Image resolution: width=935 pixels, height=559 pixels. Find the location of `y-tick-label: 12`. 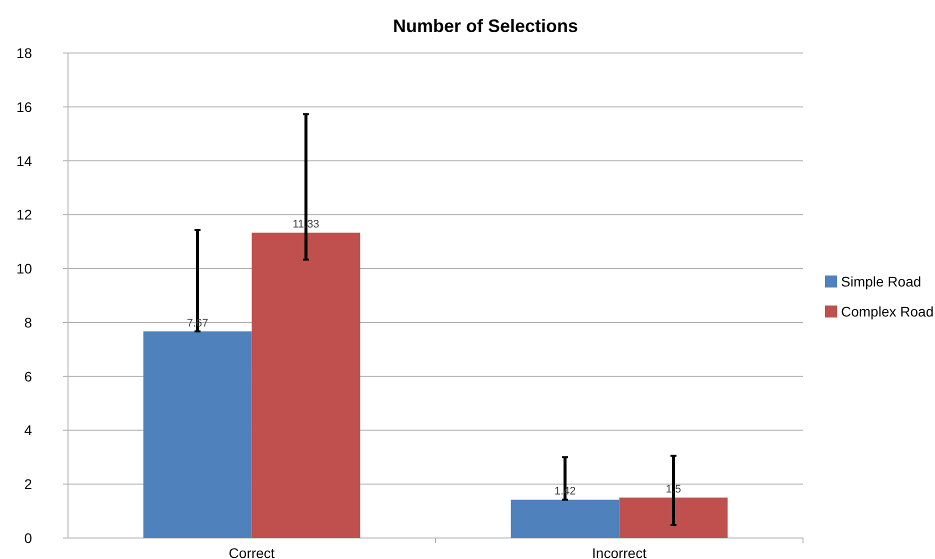

y-tick-label: 12 is located at coordinates (24, 214).